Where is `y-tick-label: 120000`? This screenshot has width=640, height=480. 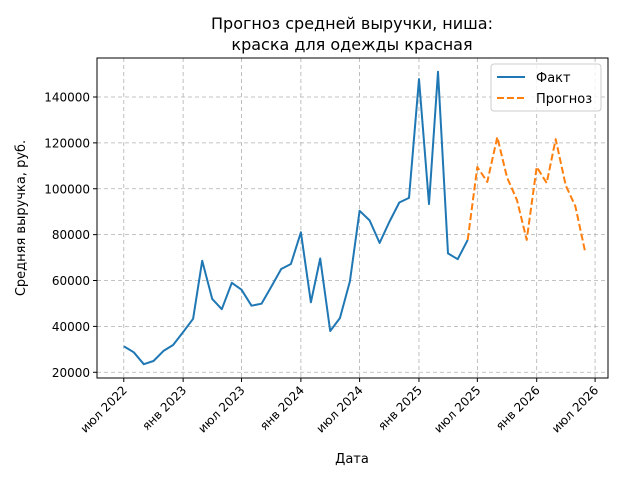 y-tick-label: 120000 is located at coordinates (67, 143).